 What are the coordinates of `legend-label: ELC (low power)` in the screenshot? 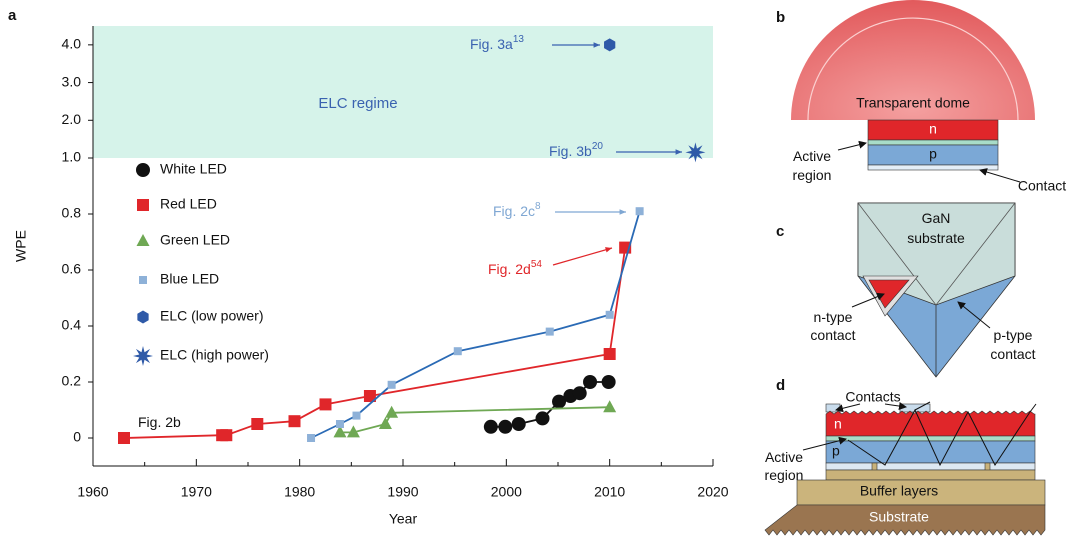 It's located at (211, 316).